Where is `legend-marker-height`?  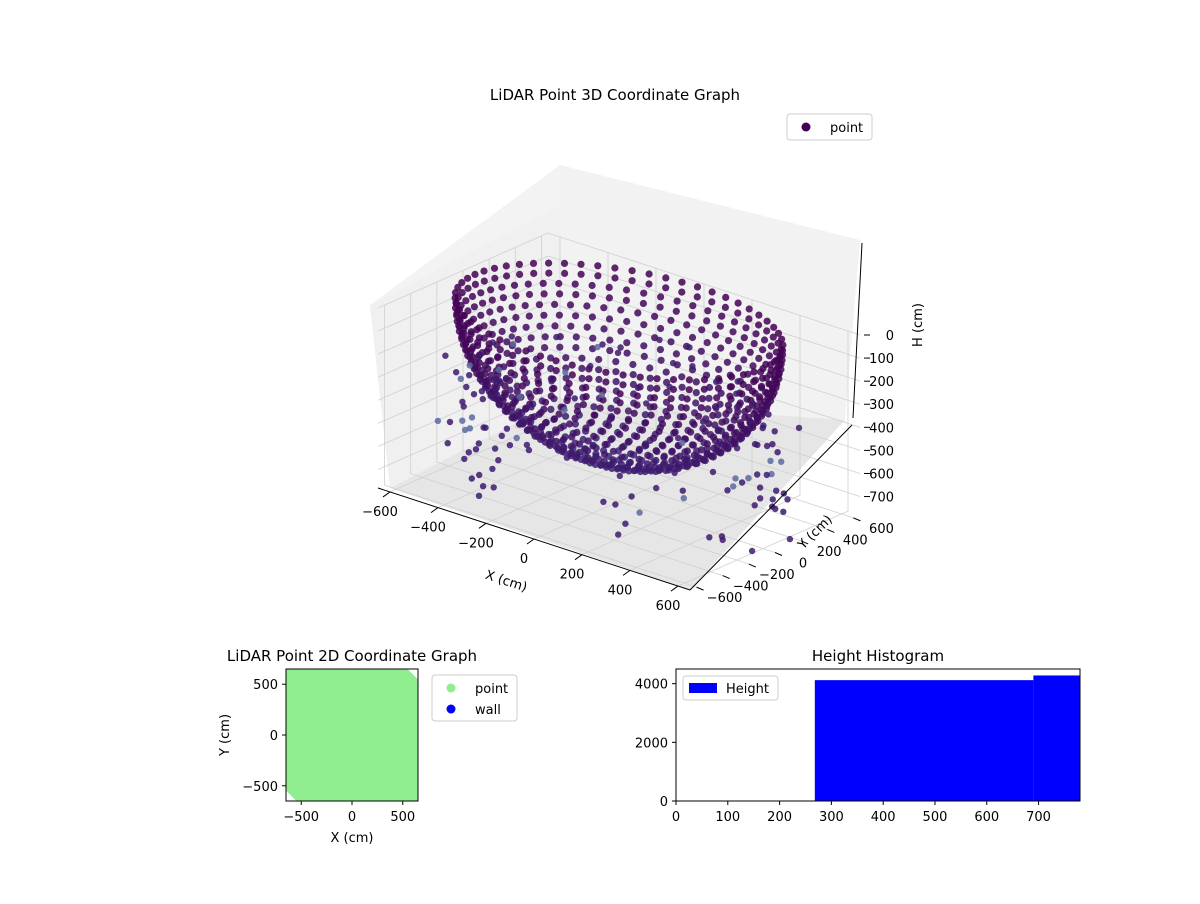 legend-marker-height is located at coordinates (703, 688).